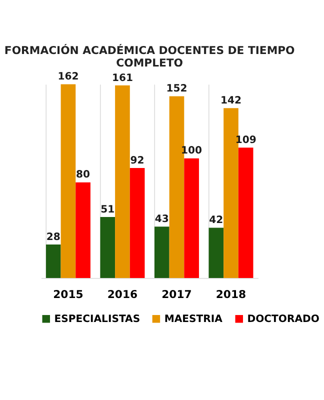 The image size is (324, 400). Describe the element at coordinates (216, 220) in the screenshot. I see `data-label: 42` at that location.